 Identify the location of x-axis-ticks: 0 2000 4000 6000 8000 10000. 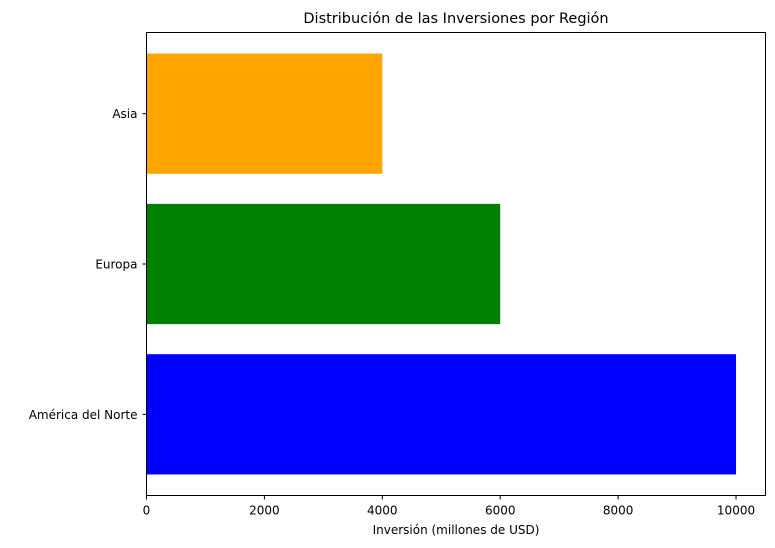
(449, 506).